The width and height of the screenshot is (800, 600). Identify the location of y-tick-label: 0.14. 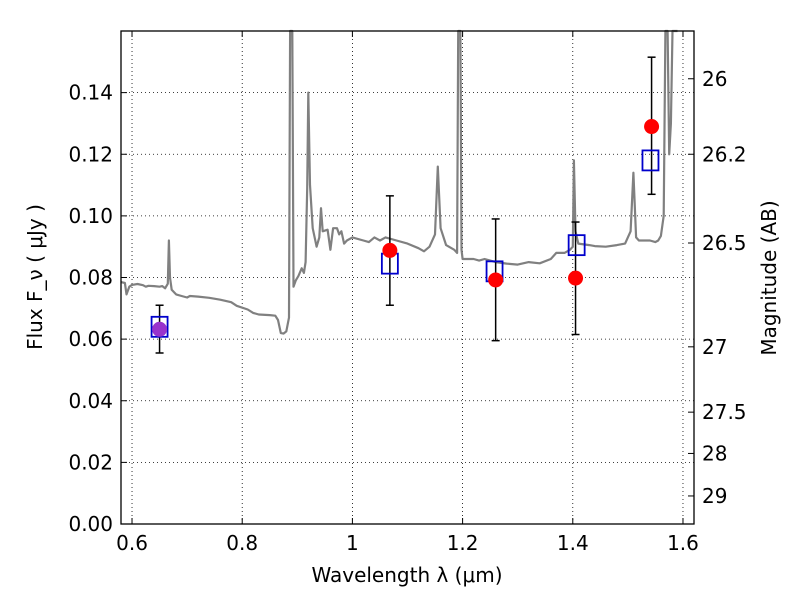
(90, 93).